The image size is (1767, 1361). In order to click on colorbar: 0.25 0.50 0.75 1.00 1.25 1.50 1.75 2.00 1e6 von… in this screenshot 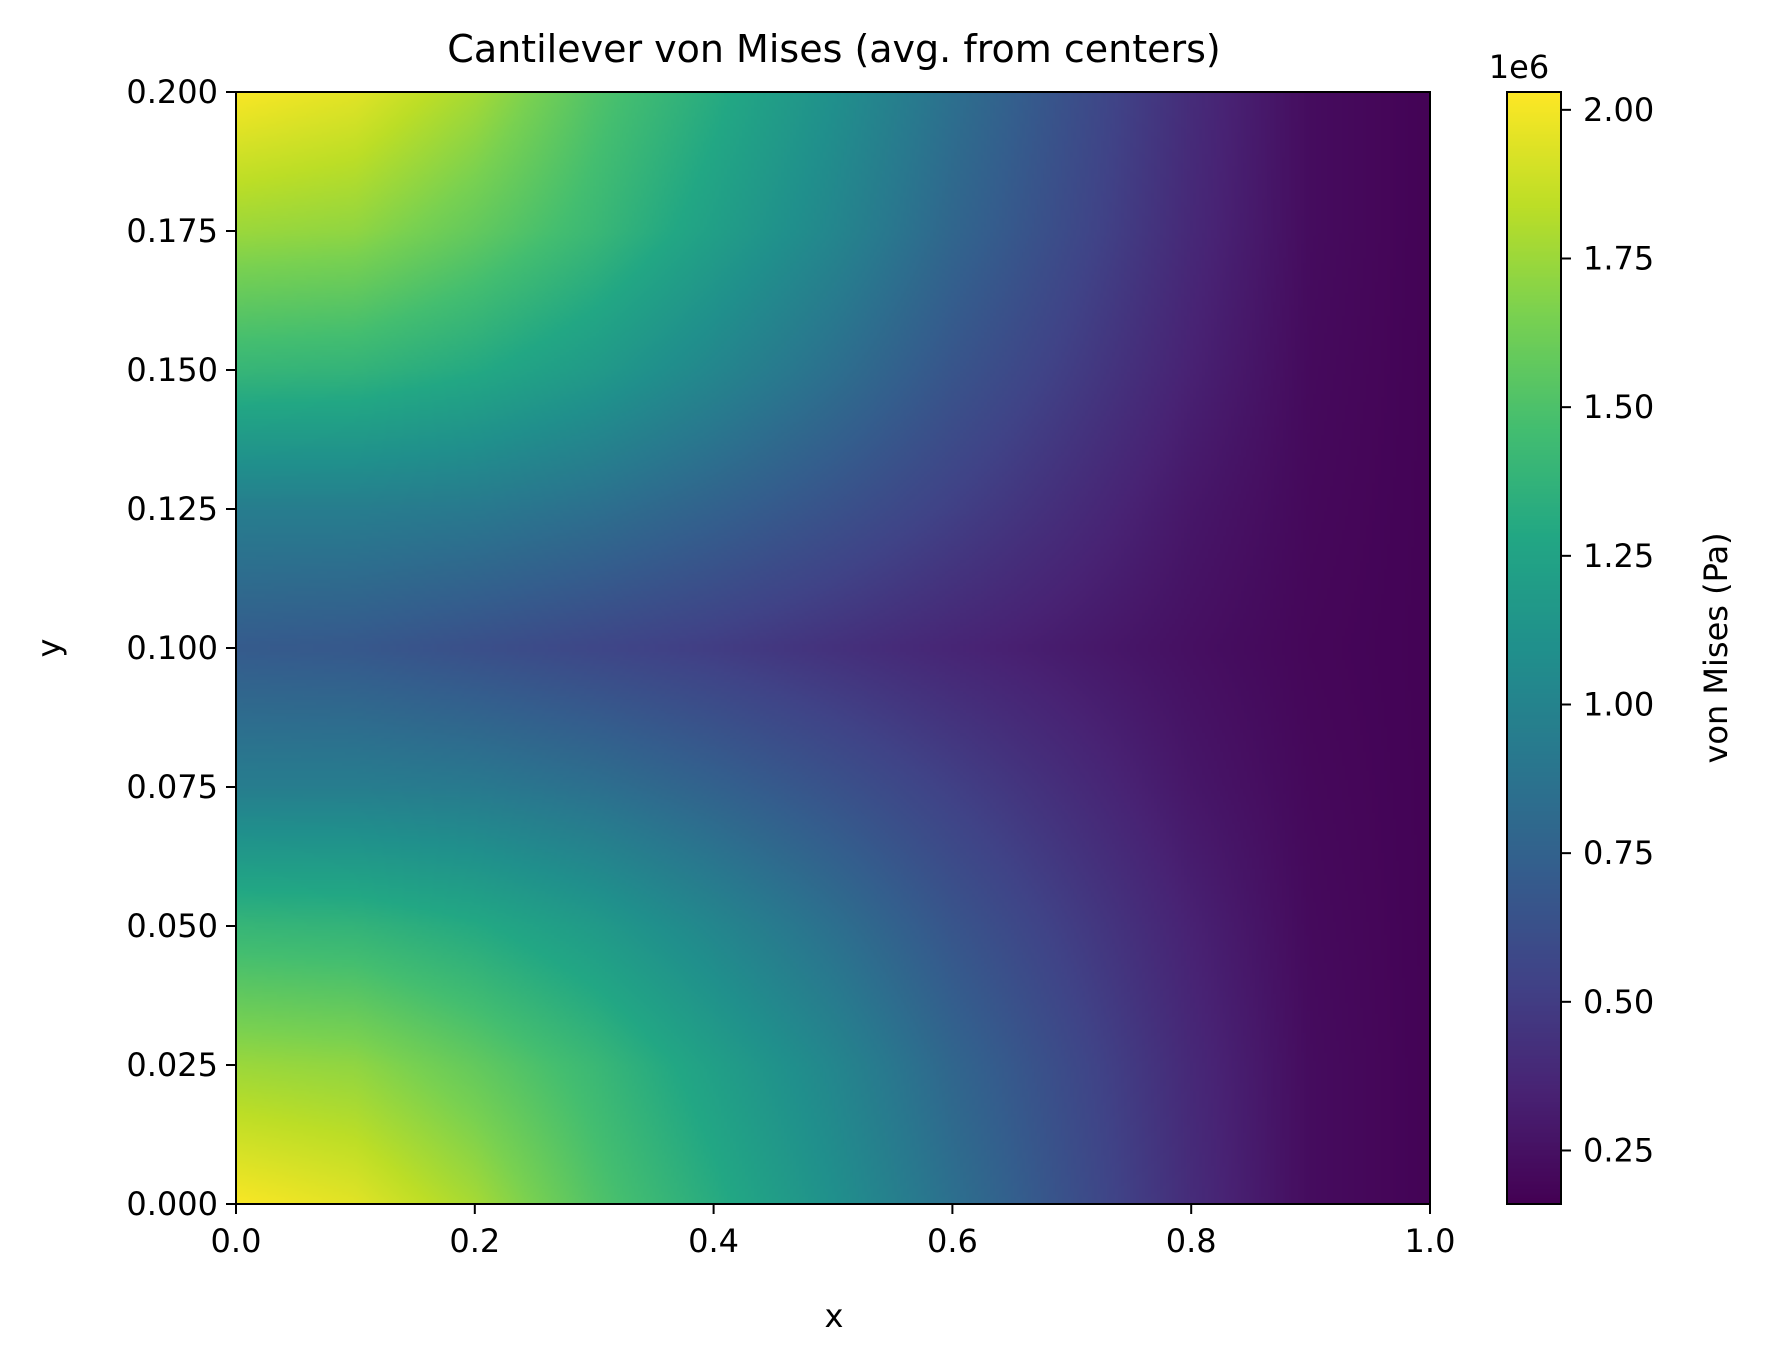, I will do `click(1612, 626)`.